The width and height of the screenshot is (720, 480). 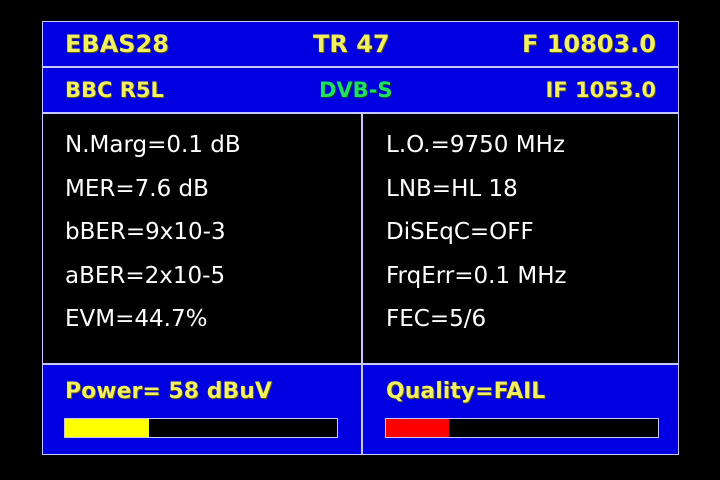 What do you see at coordinates (168, 391) in the screenshot?
I see `power-label: Power= 58 dBuV` at bounding box center [168, 391].